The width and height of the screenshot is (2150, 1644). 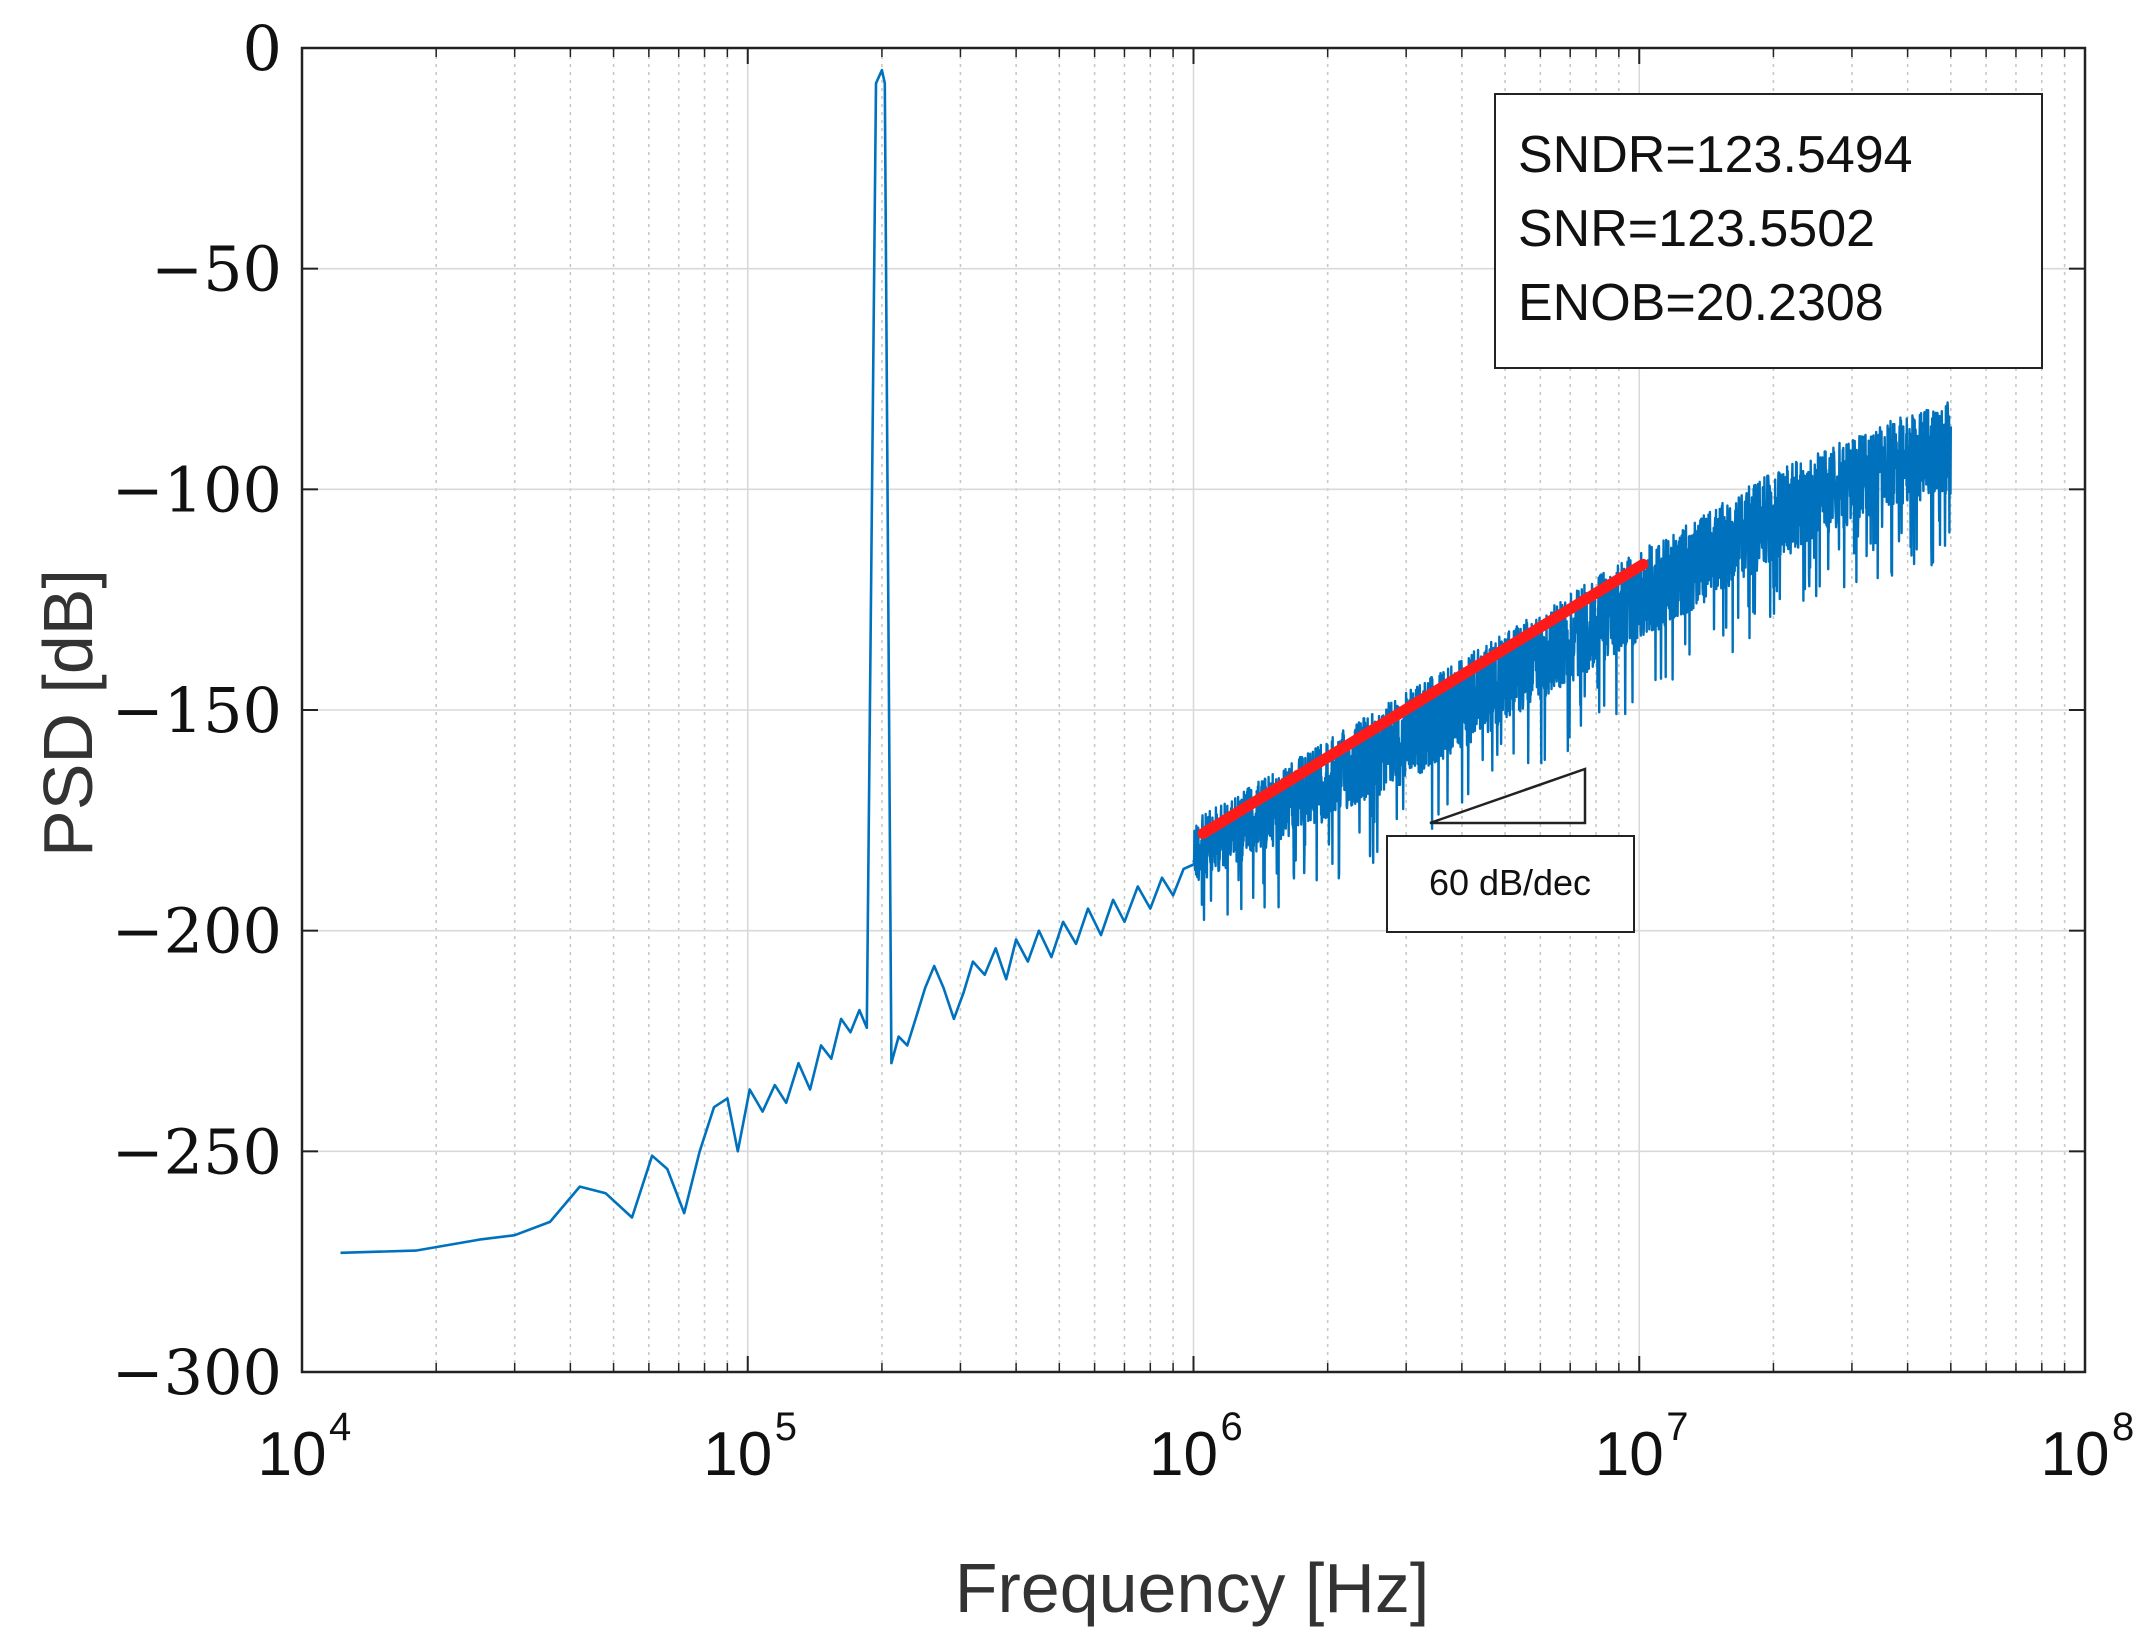 I want to click on y-tick-label: −300, so click(x=197, y=1372).